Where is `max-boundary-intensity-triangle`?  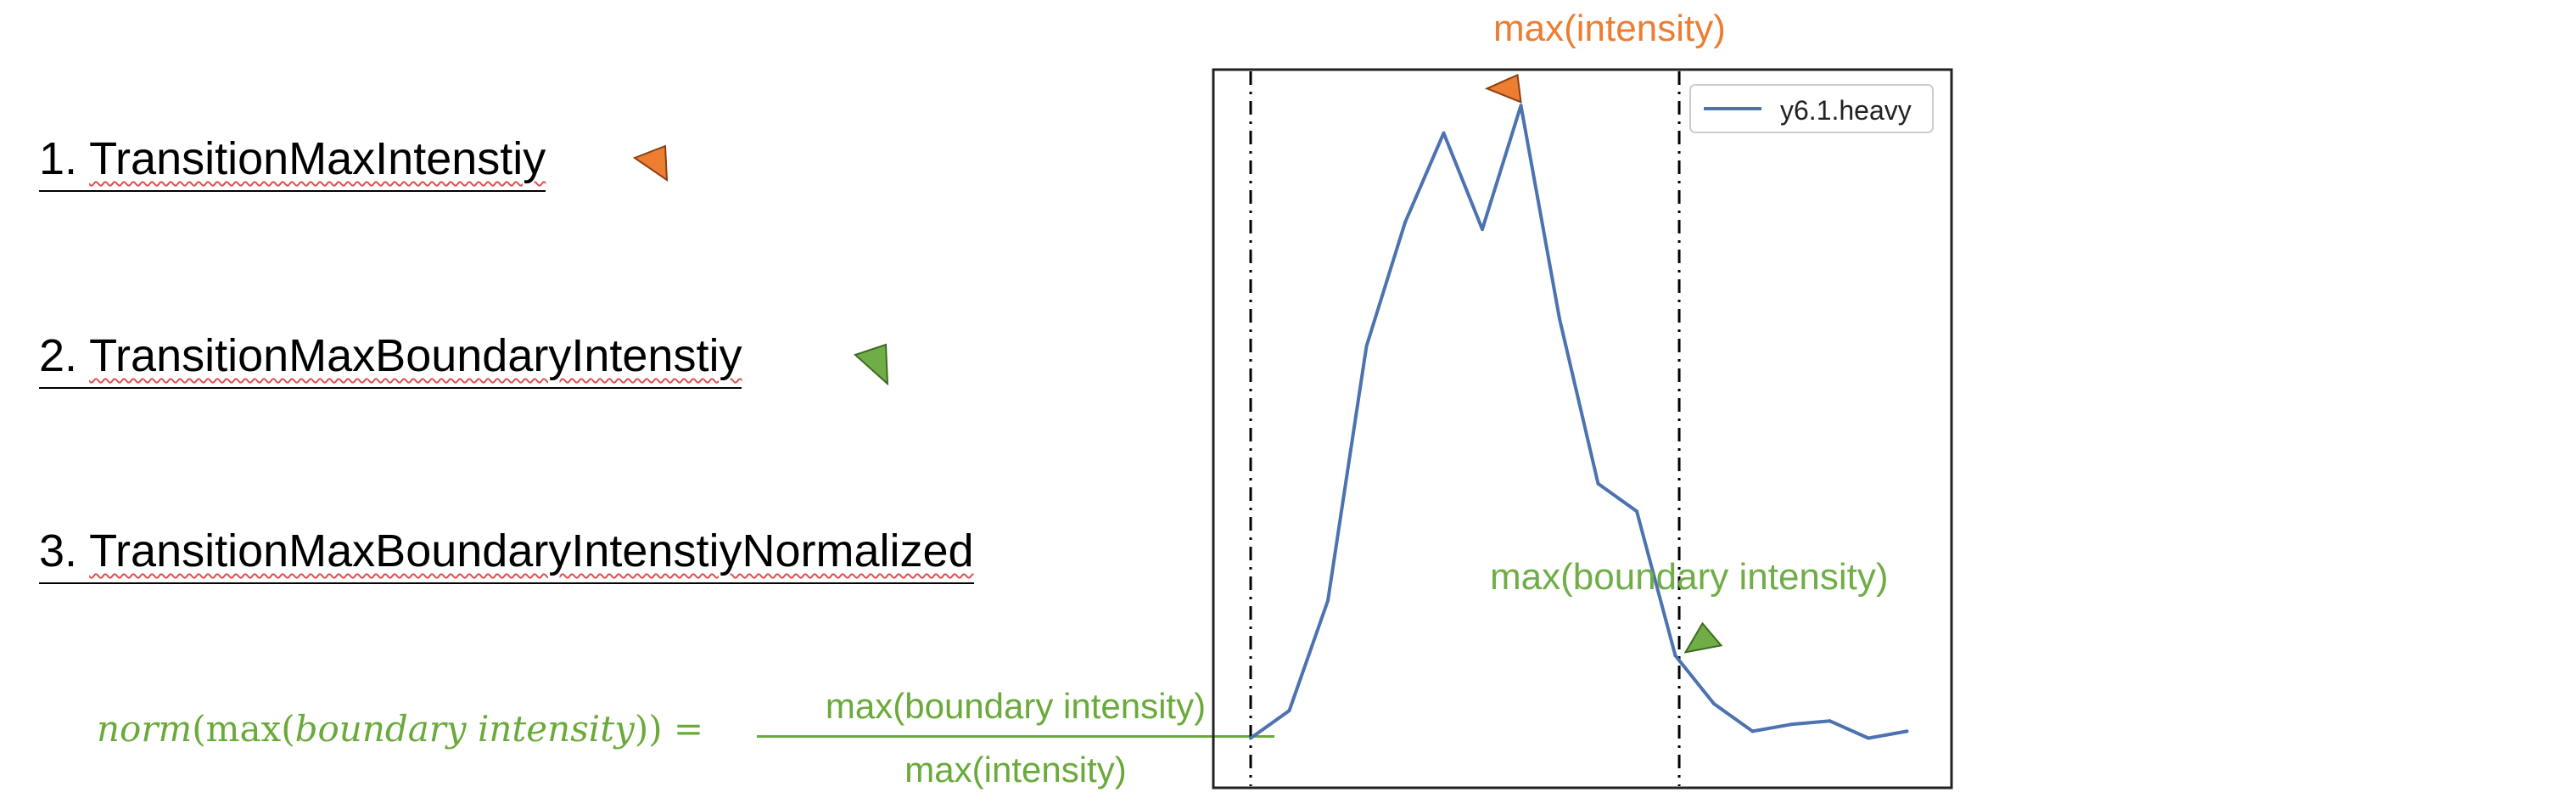
max-boundary-intensity-triangle is located at coordinates (1703, 637).